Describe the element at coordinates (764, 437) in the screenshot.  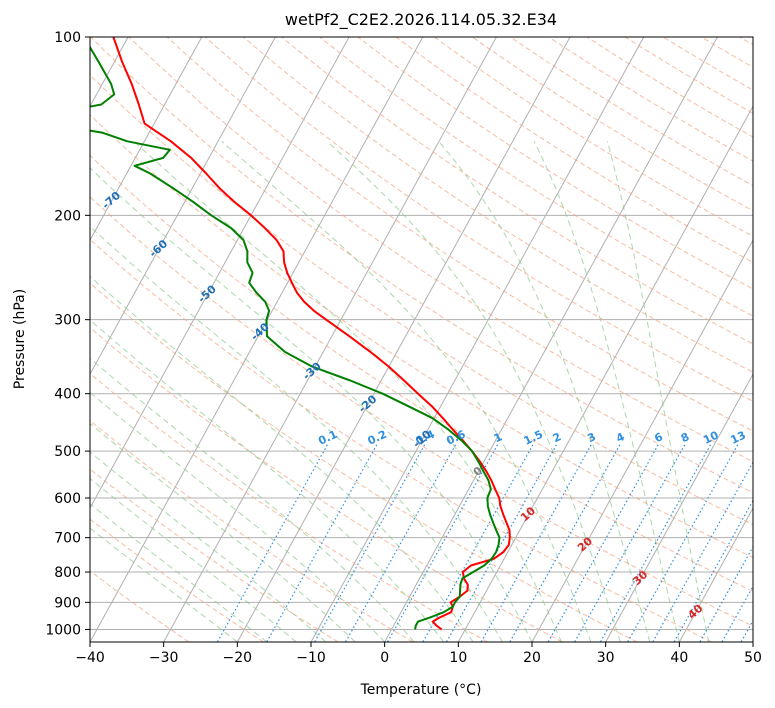
I see `mixing-ratio-label-13: 16` at that location.